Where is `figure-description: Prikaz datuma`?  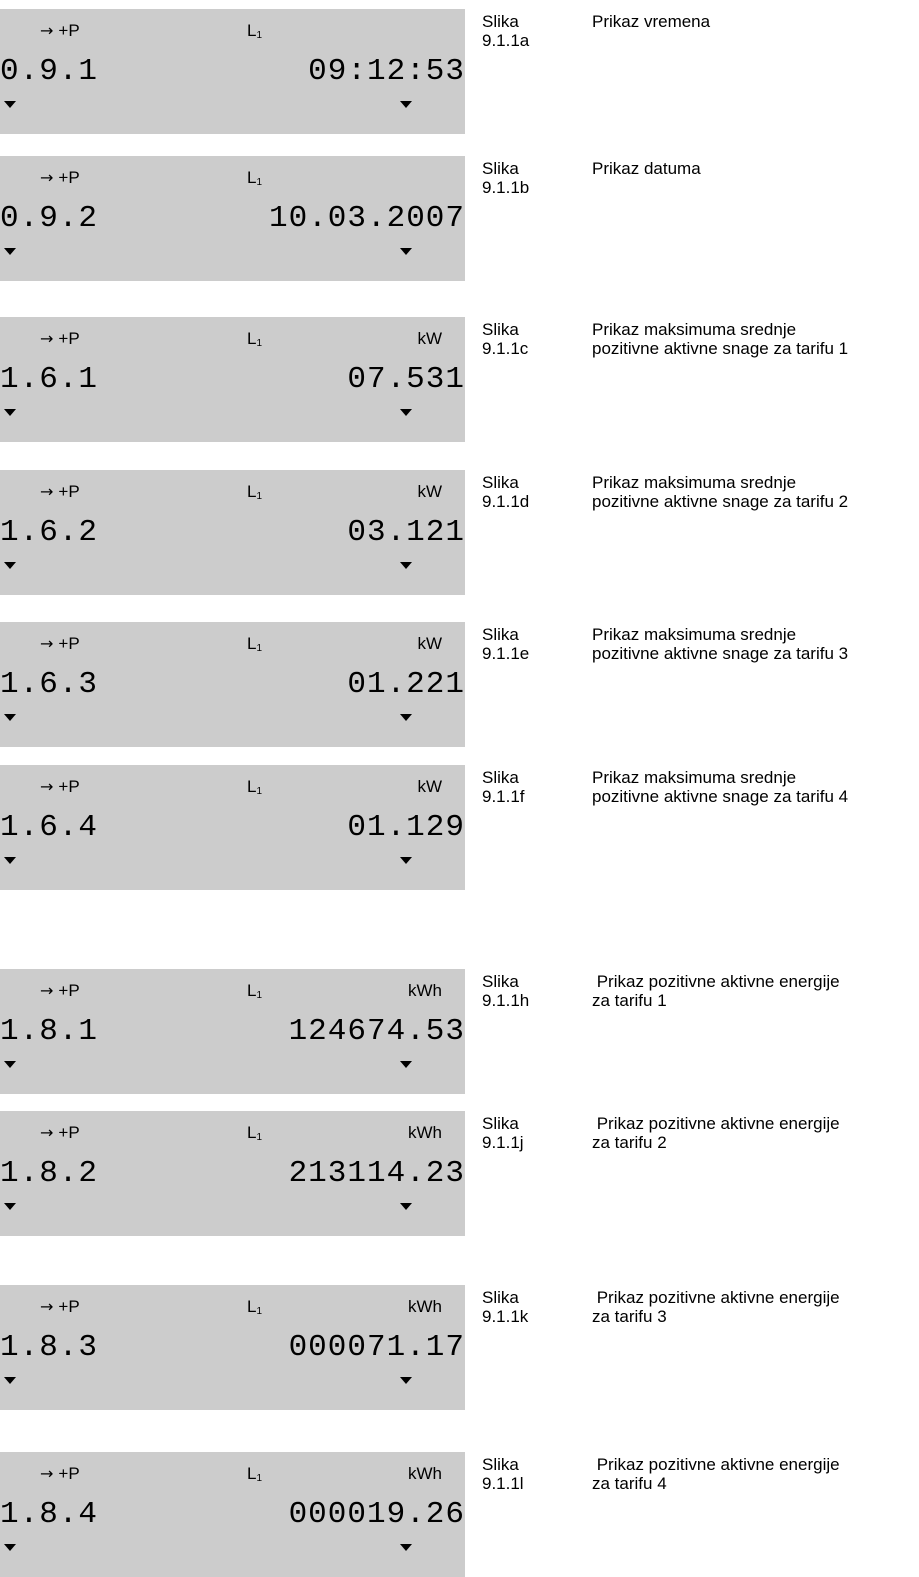 figure-description: Prikaz datuma is located at coordinates (646, 168).